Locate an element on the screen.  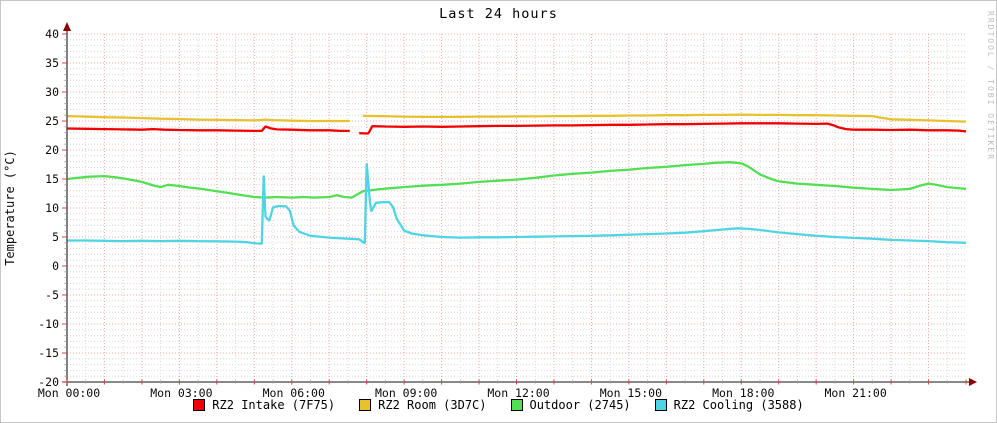
x-tick-label: Mon 06:00 is located at coordinates (294, 393).